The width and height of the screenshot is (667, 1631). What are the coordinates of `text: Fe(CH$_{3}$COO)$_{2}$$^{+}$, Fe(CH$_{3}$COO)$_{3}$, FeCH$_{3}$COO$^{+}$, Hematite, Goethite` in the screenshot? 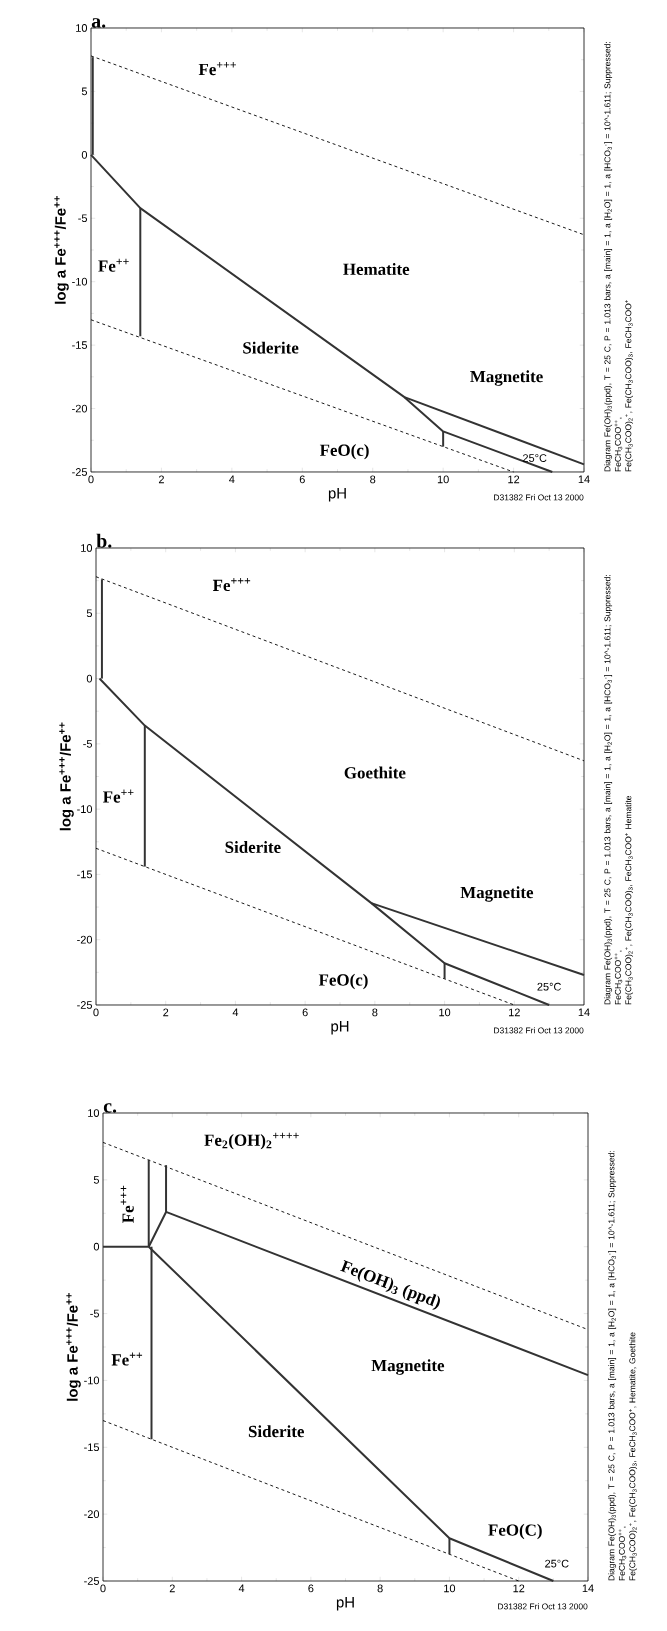 It's located at (633, 1456).